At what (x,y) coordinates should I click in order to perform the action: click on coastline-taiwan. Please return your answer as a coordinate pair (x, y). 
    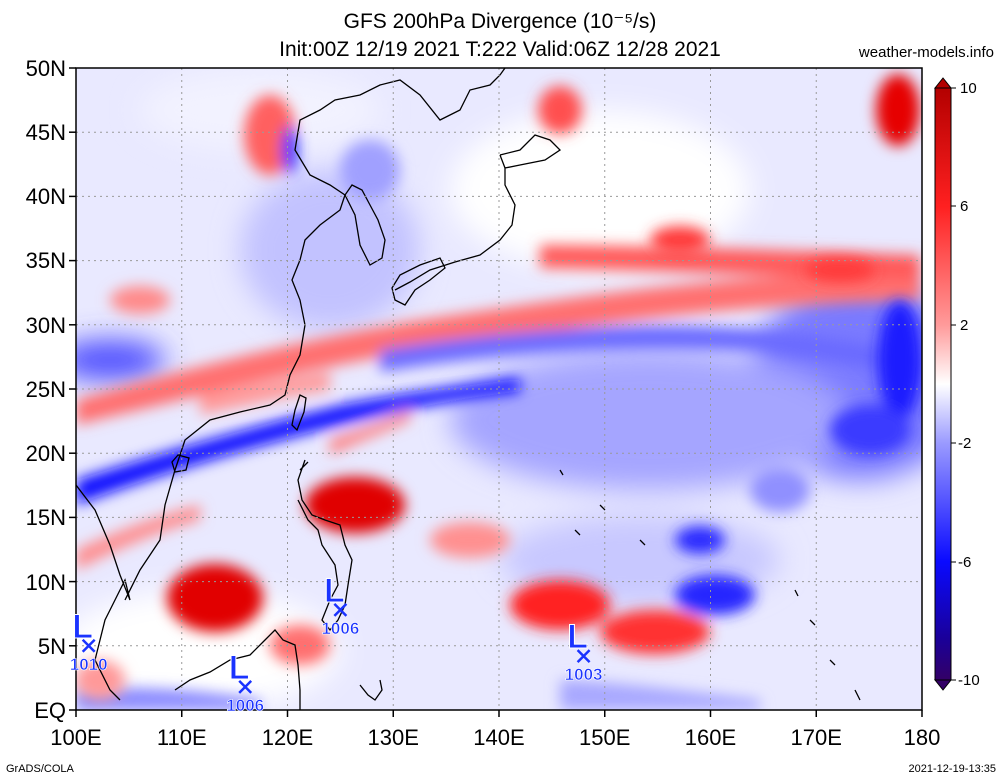
    Looking at the image, I should click on (299, 413).